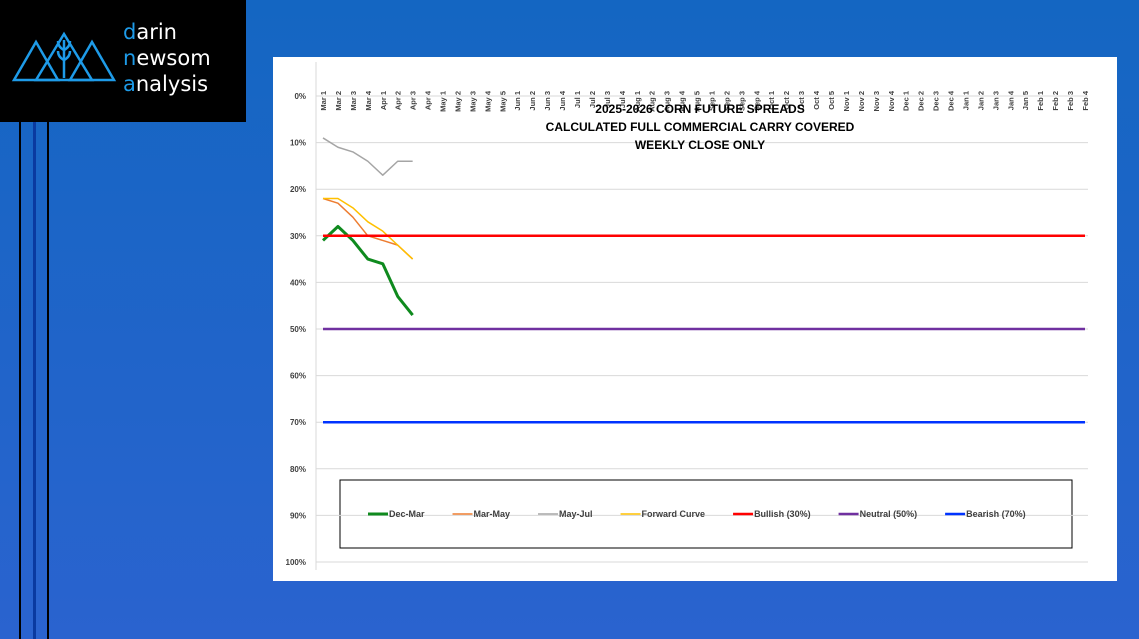  Describe the element at coordinates (428, 100) in the screenshot. I see `x-tick-label: Apr 4` at that location.